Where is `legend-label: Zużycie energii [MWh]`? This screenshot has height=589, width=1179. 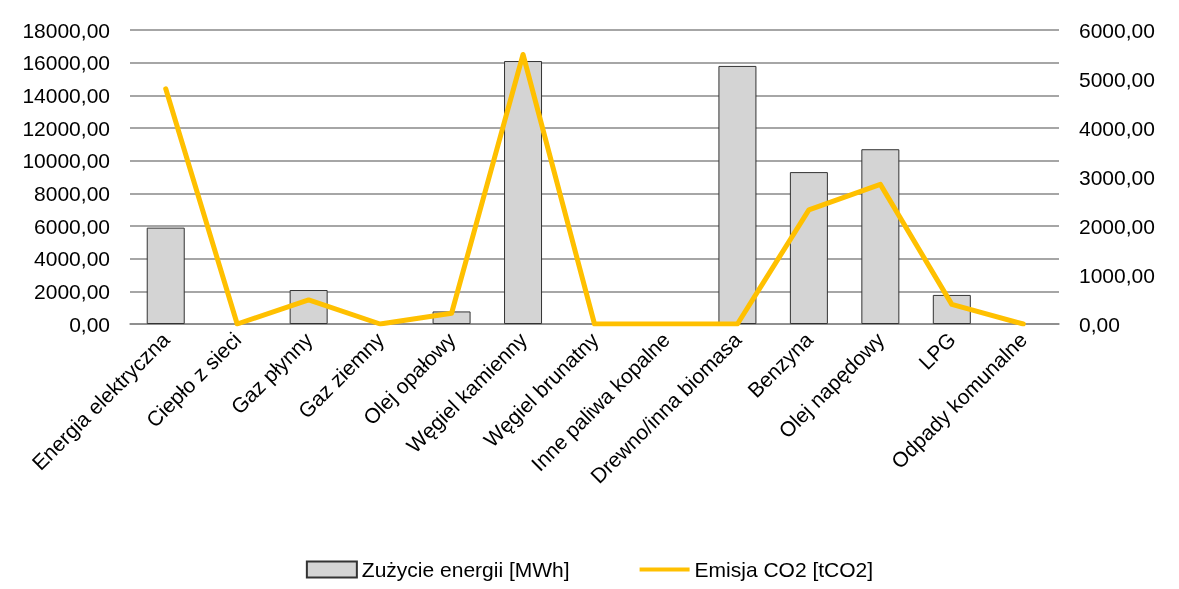 legend-label: Zużycie energii [MWh] is located at coordinates (465, 569).